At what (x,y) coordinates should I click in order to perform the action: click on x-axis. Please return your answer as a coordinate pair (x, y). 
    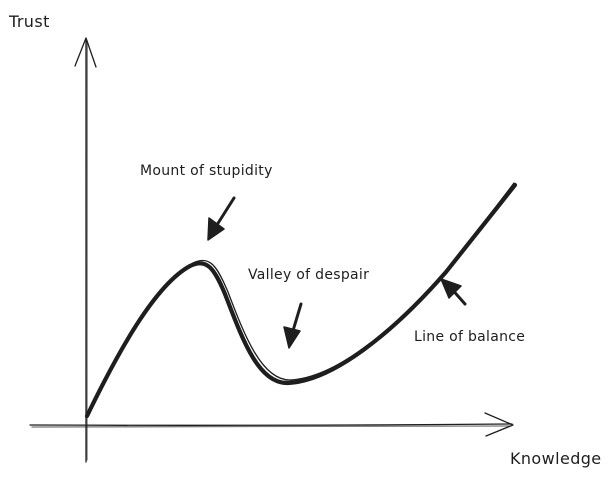
    Looking at the image, I should click on (271, 424).